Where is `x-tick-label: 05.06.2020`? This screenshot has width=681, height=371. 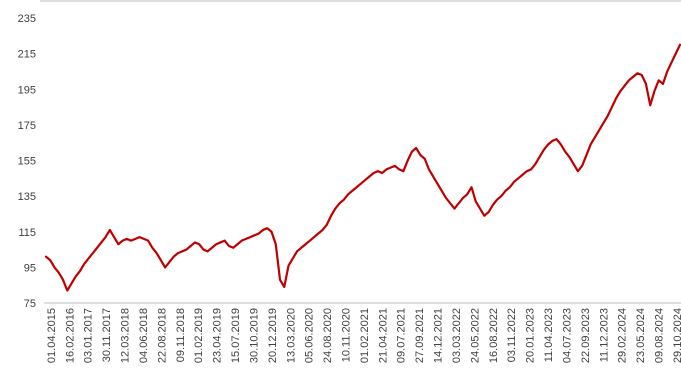 x-tick-label: 05.06.2020 is located at coordinates (310, 335).